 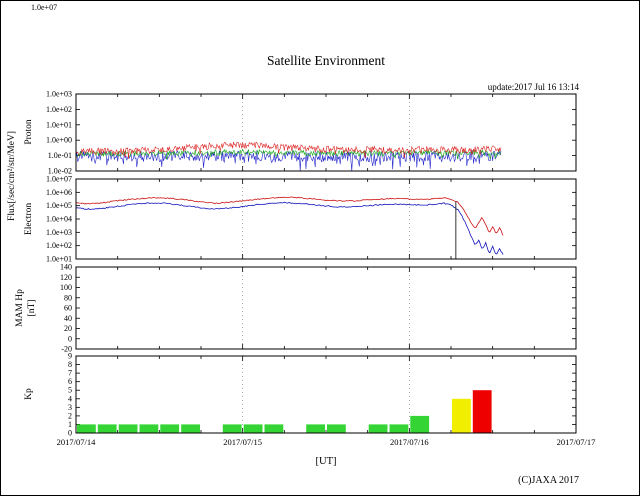 What do you see at coordinates (20, 308) in the screenshot?
I see `mam-hp-axis-label: MAM Hp` at bounding box center [20, 308].